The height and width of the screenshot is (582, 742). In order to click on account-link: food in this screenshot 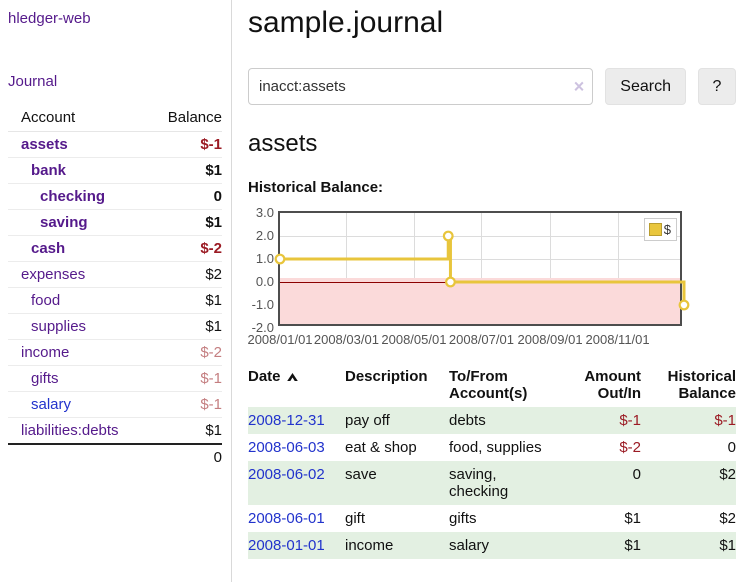, I will do `click(46, 300)`.